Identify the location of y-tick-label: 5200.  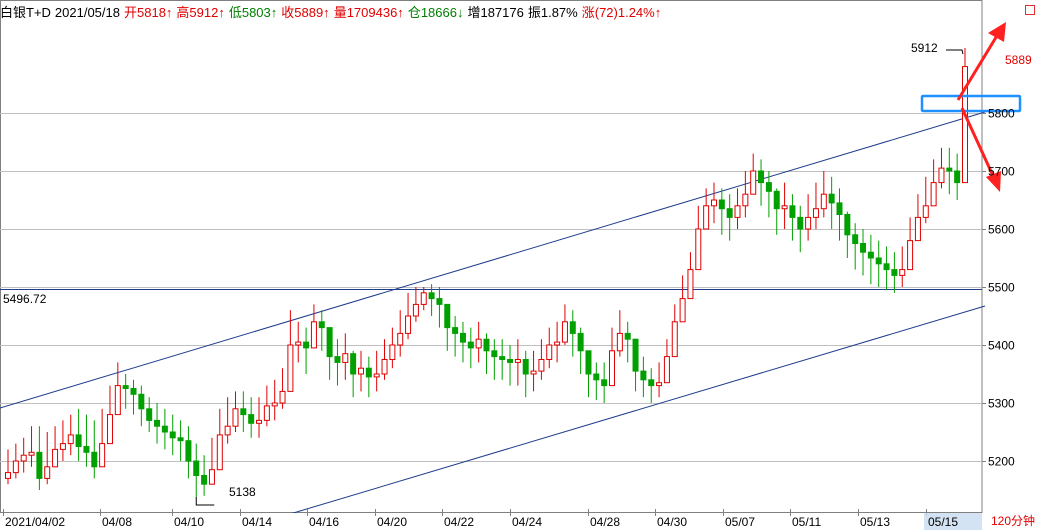
(1001, 462).